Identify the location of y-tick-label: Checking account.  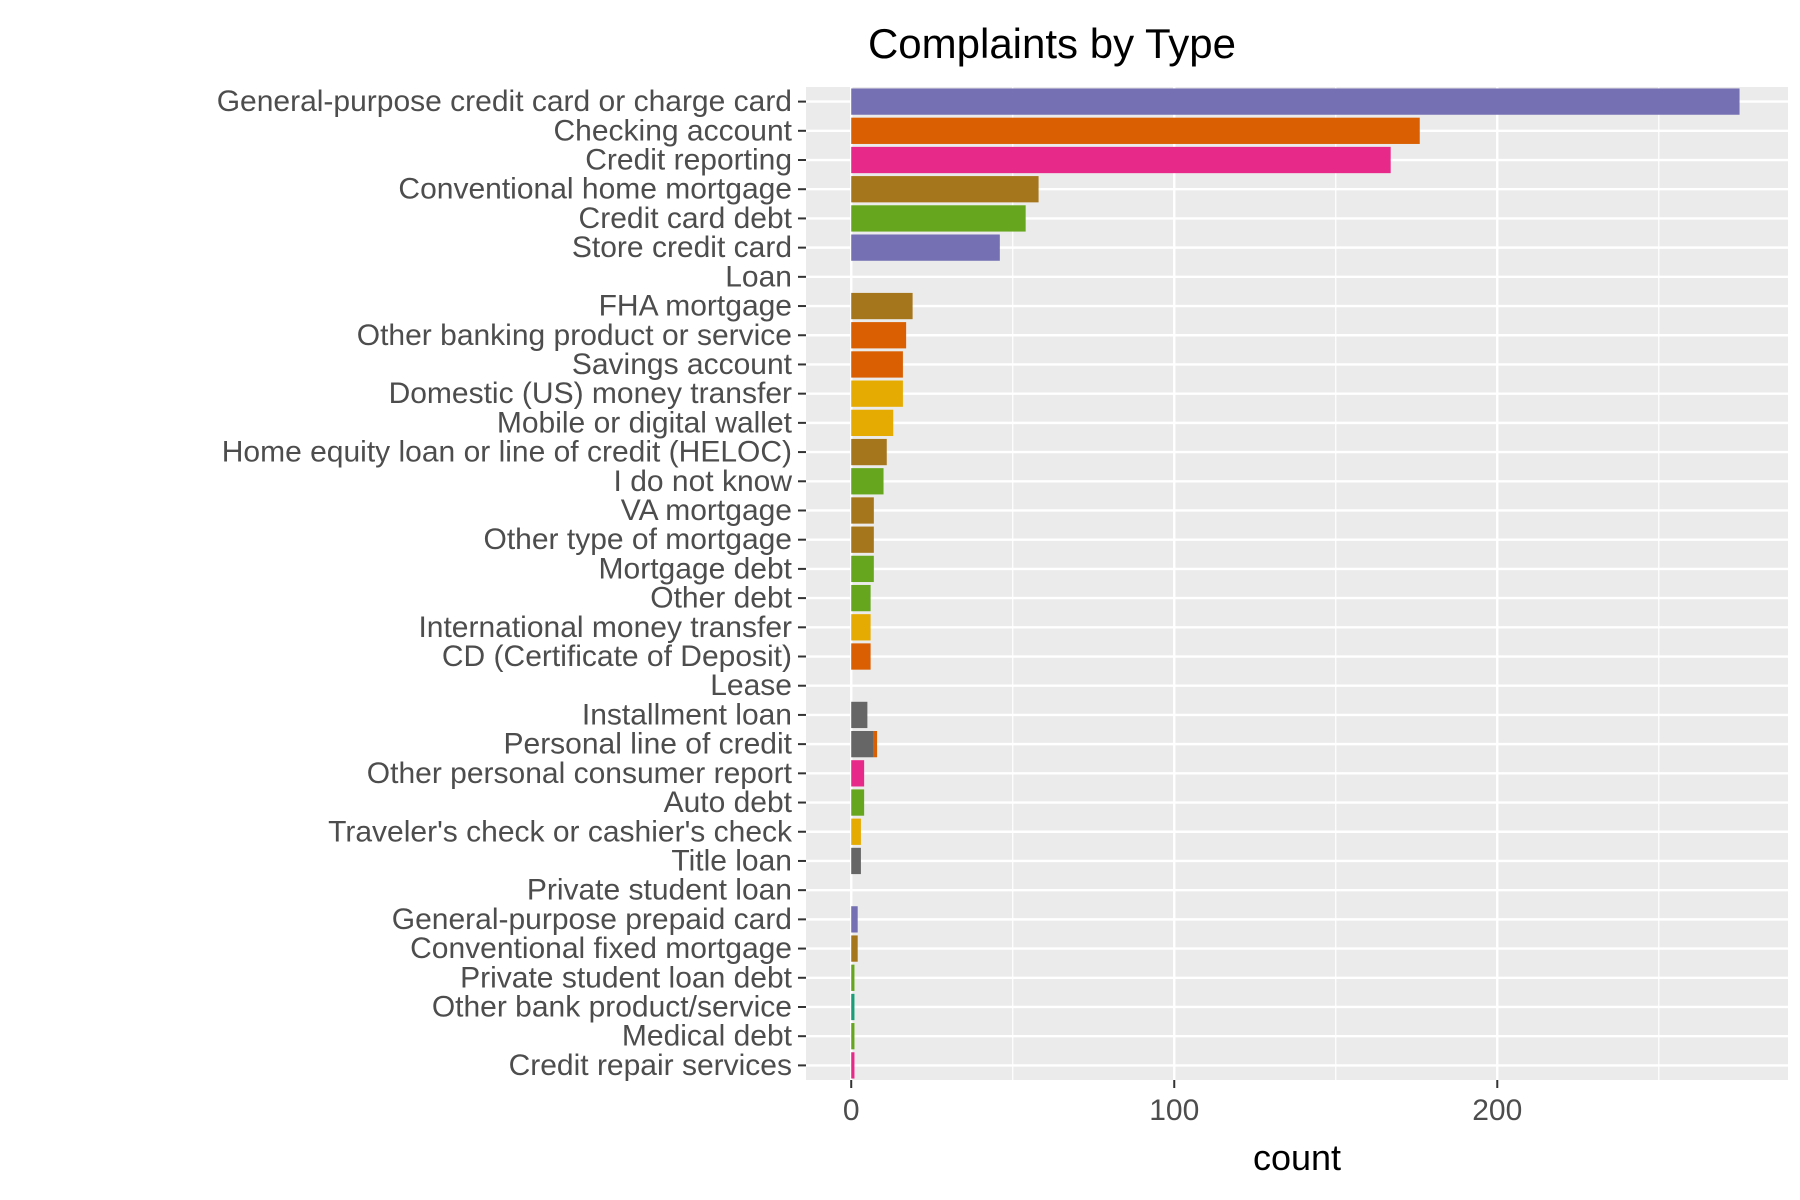
(673, 130).